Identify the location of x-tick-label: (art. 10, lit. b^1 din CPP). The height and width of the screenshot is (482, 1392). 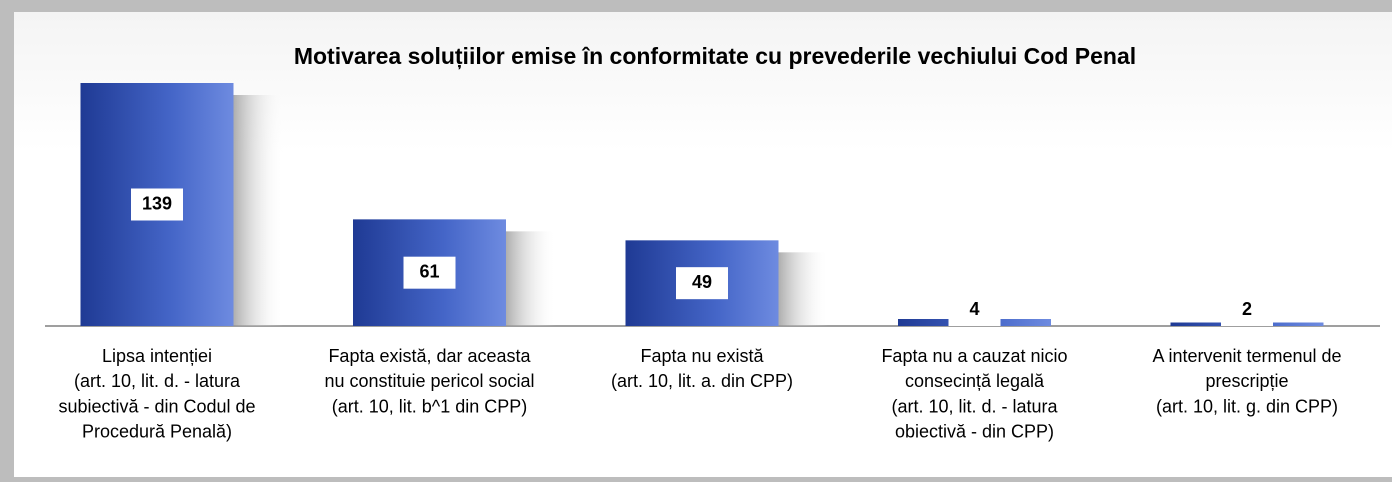
(430, 406).